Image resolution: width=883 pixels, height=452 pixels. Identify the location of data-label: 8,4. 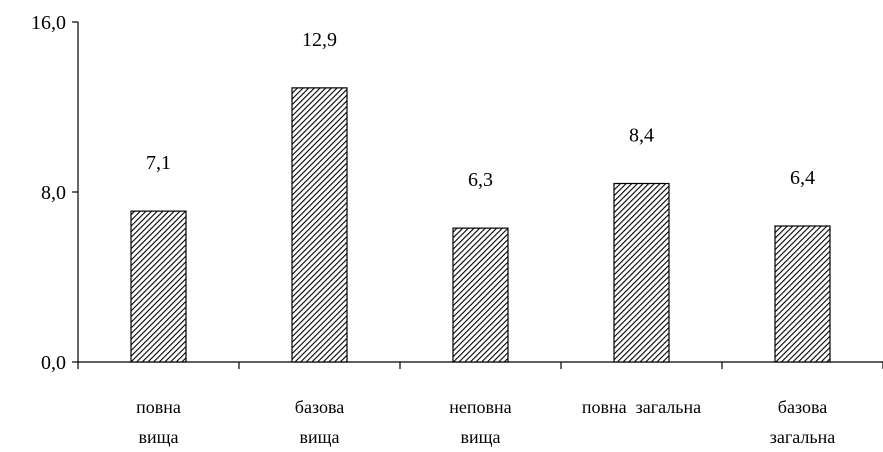
(641, 136).